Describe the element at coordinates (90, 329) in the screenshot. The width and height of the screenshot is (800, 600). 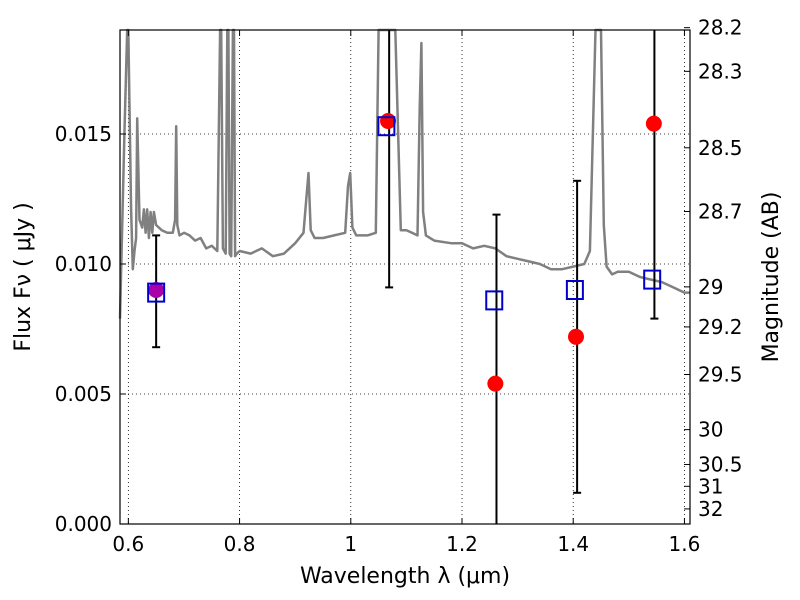
I see `y-axis-ticks: 0.000 0.005 0.010 0.015` at that location.